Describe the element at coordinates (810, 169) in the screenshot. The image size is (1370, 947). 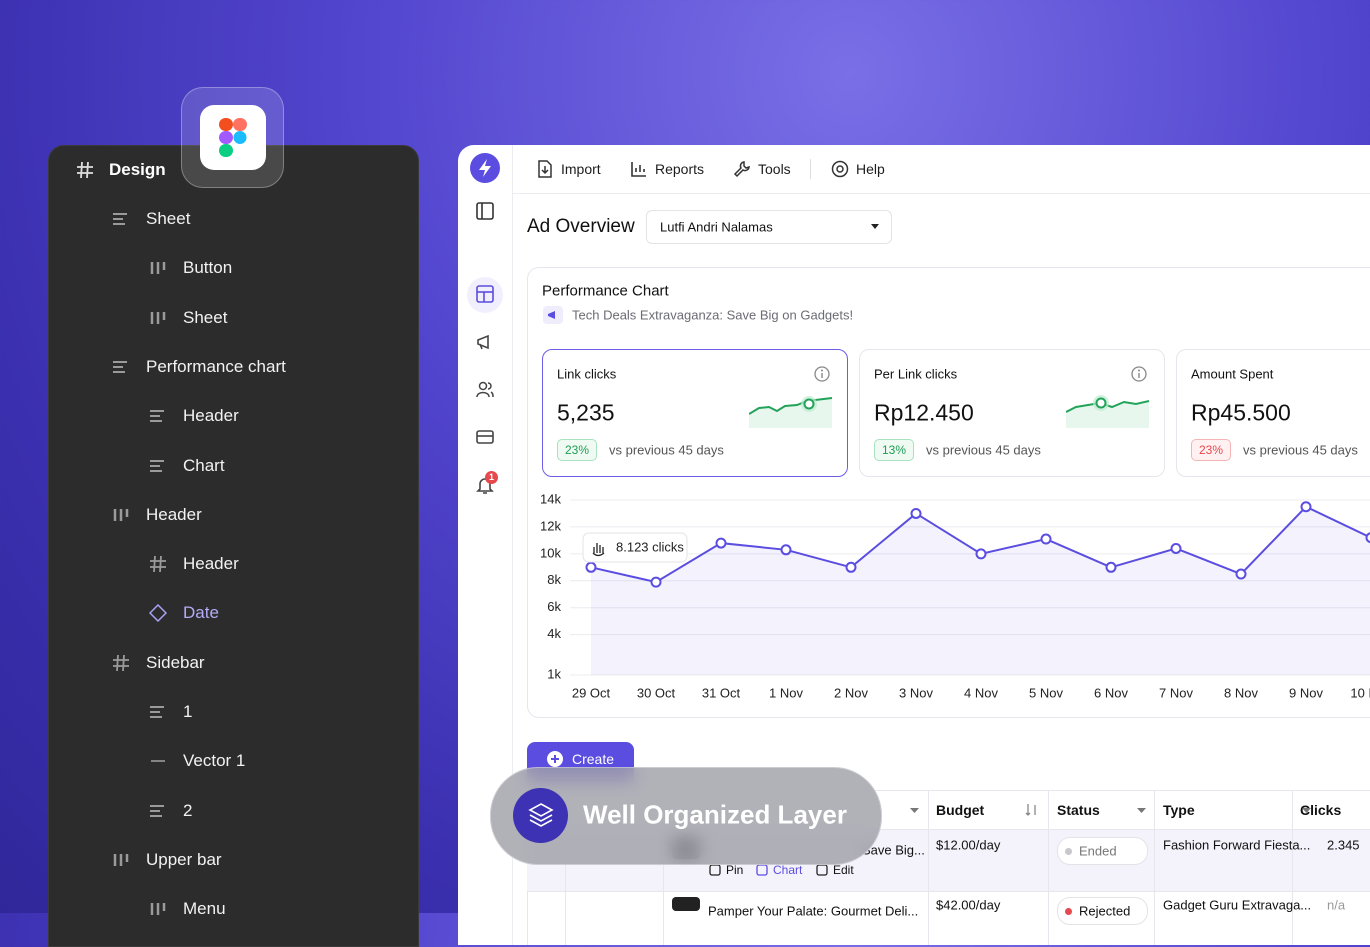
I see `toolbar-separator` at that location.